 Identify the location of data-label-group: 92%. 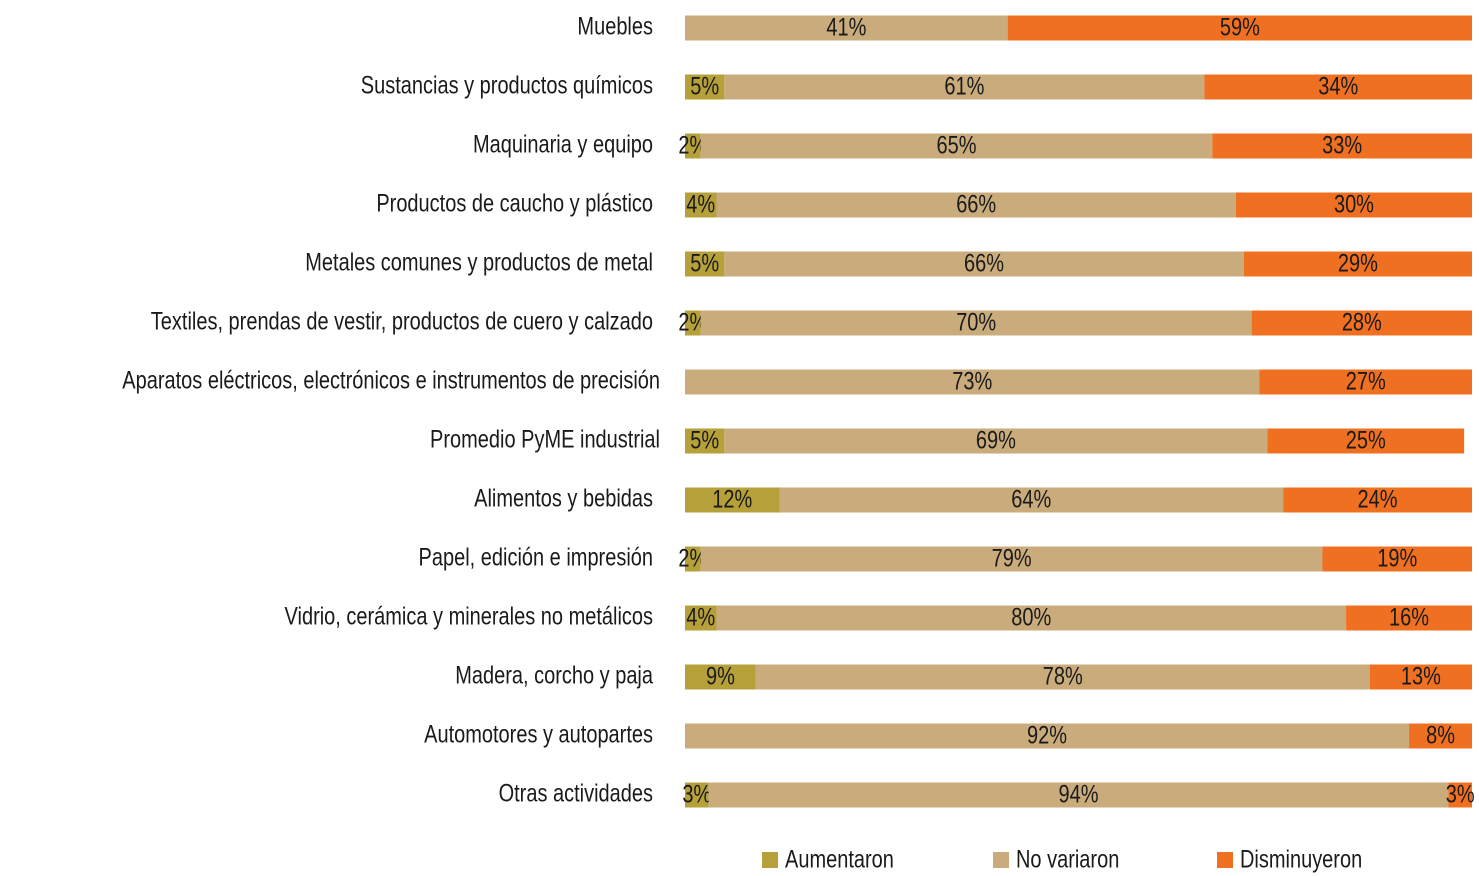
(1047, 736).